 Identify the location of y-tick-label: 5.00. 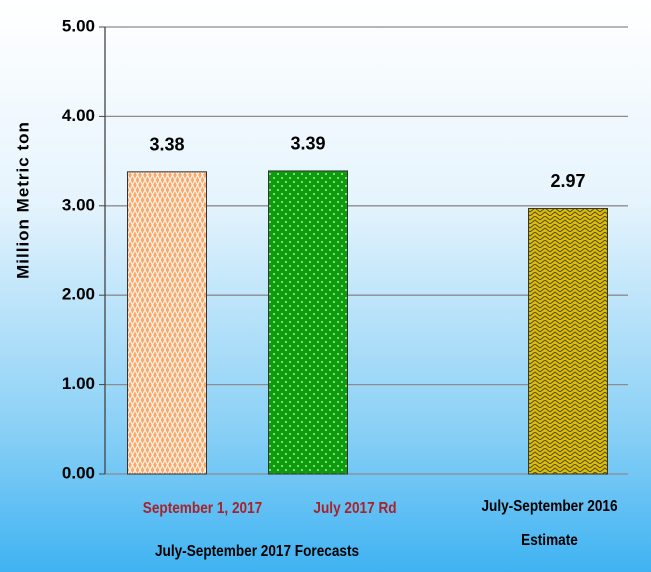
(78, 25).